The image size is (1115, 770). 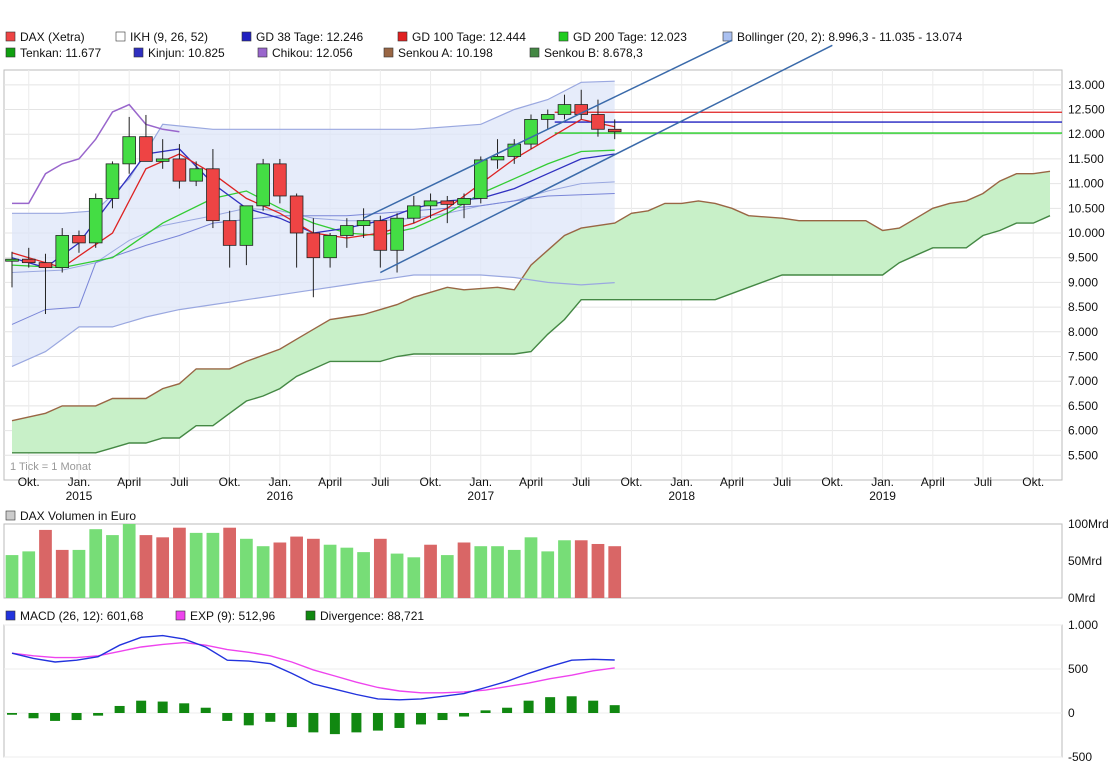 I want to click on legend-label: GD 38 Tage: 12.246, so click(x=310, y=37).